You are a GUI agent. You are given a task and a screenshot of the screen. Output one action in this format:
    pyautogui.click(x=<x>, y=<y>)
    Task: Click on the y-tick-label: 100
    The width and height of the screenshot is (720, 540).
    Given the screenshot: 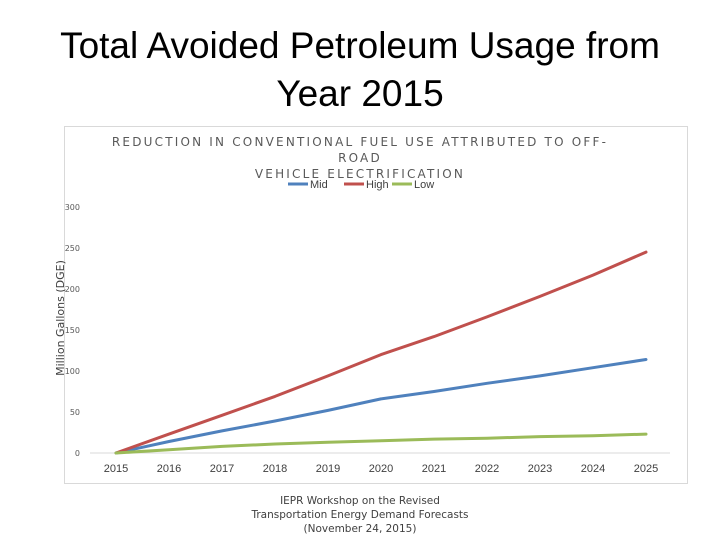 What is the action you would take?
    pyautogui.click(x=72, y=371)
    